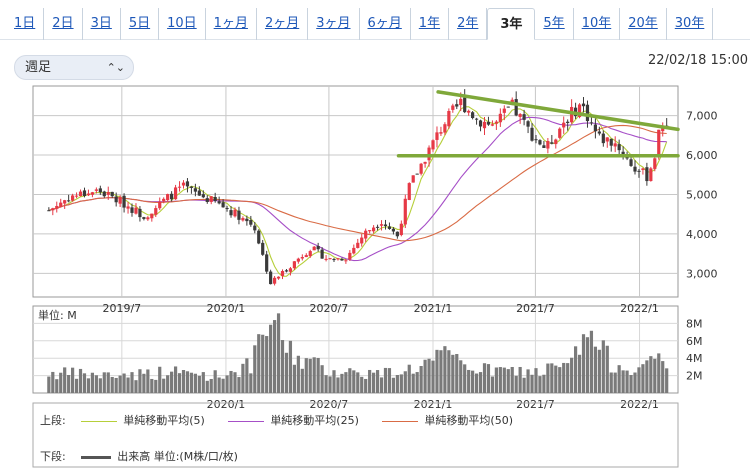 Image resolution: width=750 pixels, height=470 pixels. What do you see at coordinates (643, 24) in the screenshot?
I see `tab-14: 20年` at bounding box center [643, 24].